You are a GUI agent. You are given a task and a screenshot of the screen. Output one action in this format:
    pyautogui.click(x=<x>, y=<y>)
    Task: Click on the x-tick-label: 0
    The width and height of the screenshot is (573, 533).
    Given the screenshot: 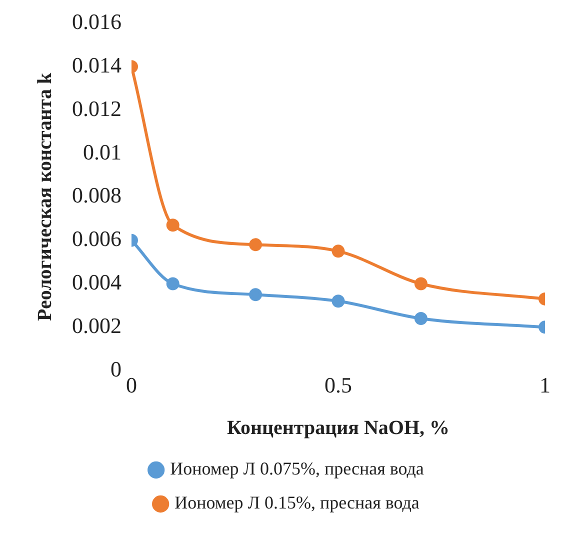 What is the action you would take?
    pyautogui.click(x=131, y=385)
    